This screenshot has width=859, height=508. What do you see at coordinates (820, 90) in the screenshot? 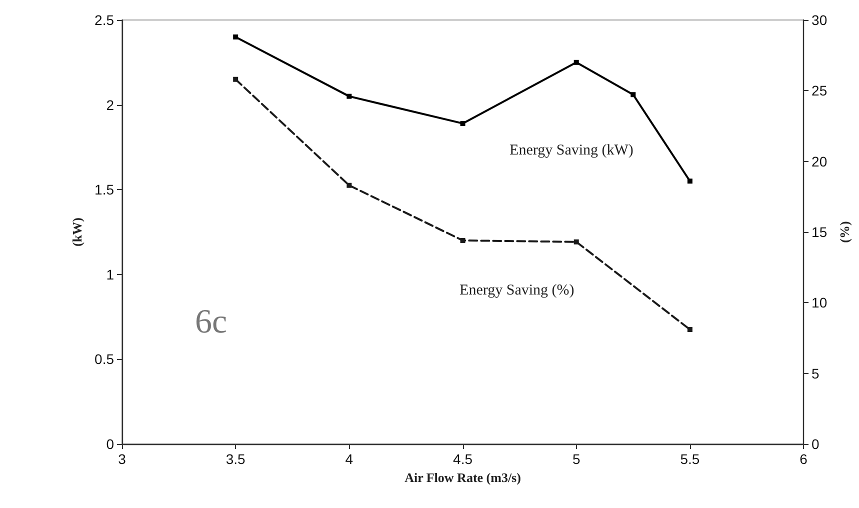
I see `y2-tick-label: 25` at bounding box center [820, 90].